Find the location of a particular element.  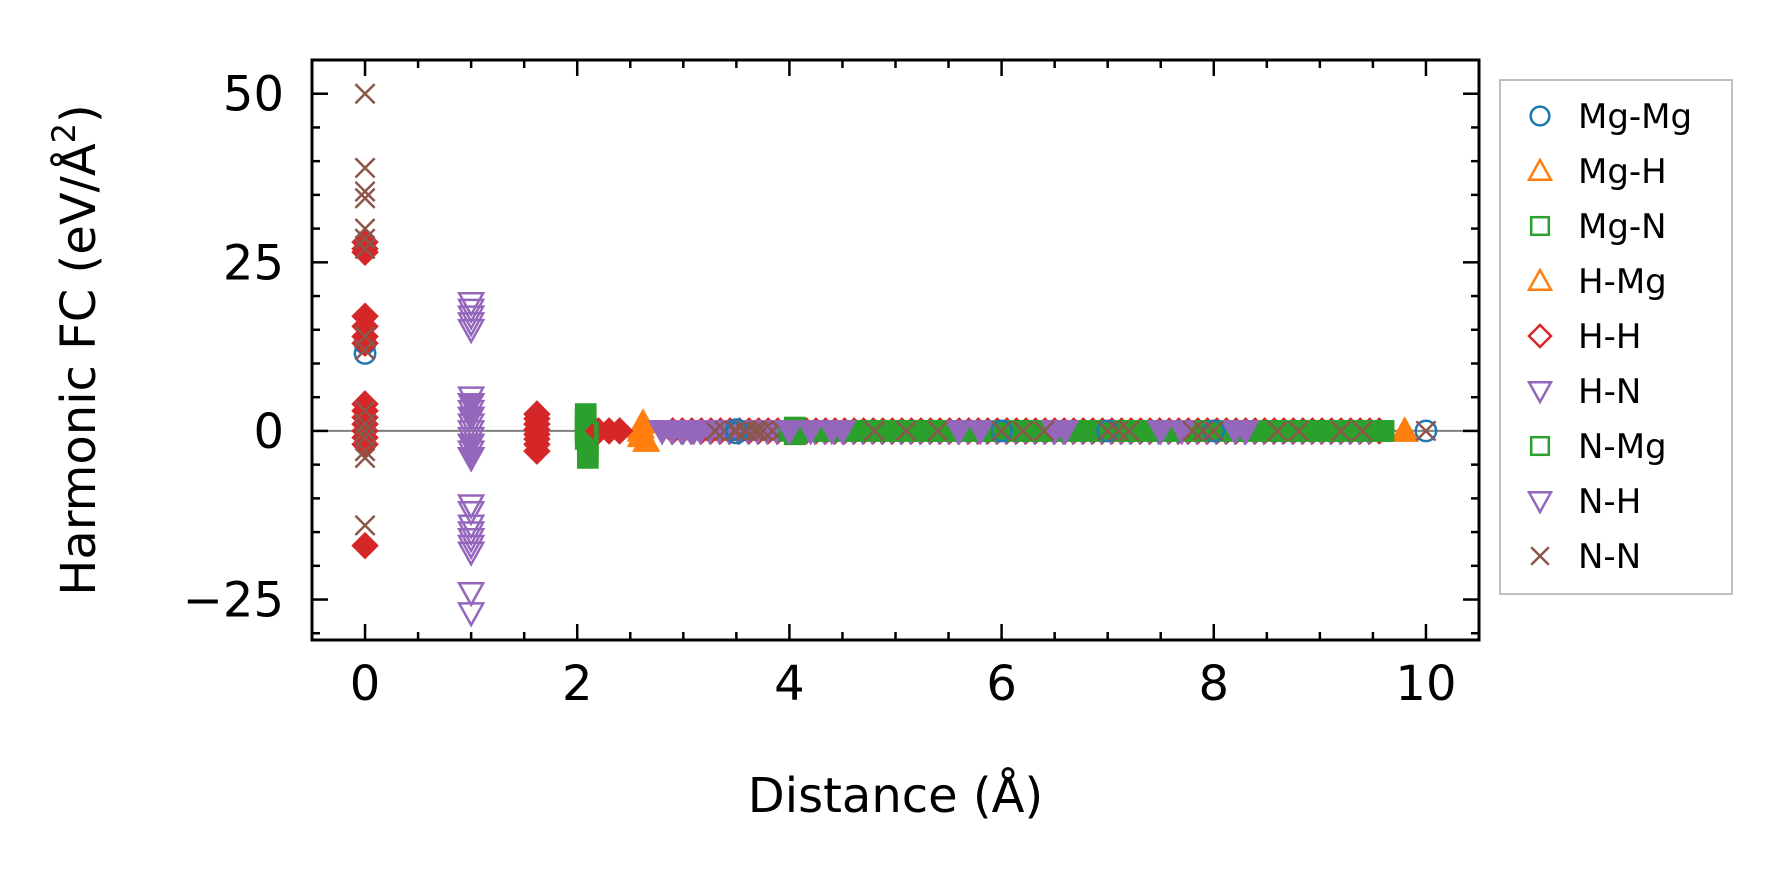

legend-marker-mg-mg is located at coordinates (1540, 116).